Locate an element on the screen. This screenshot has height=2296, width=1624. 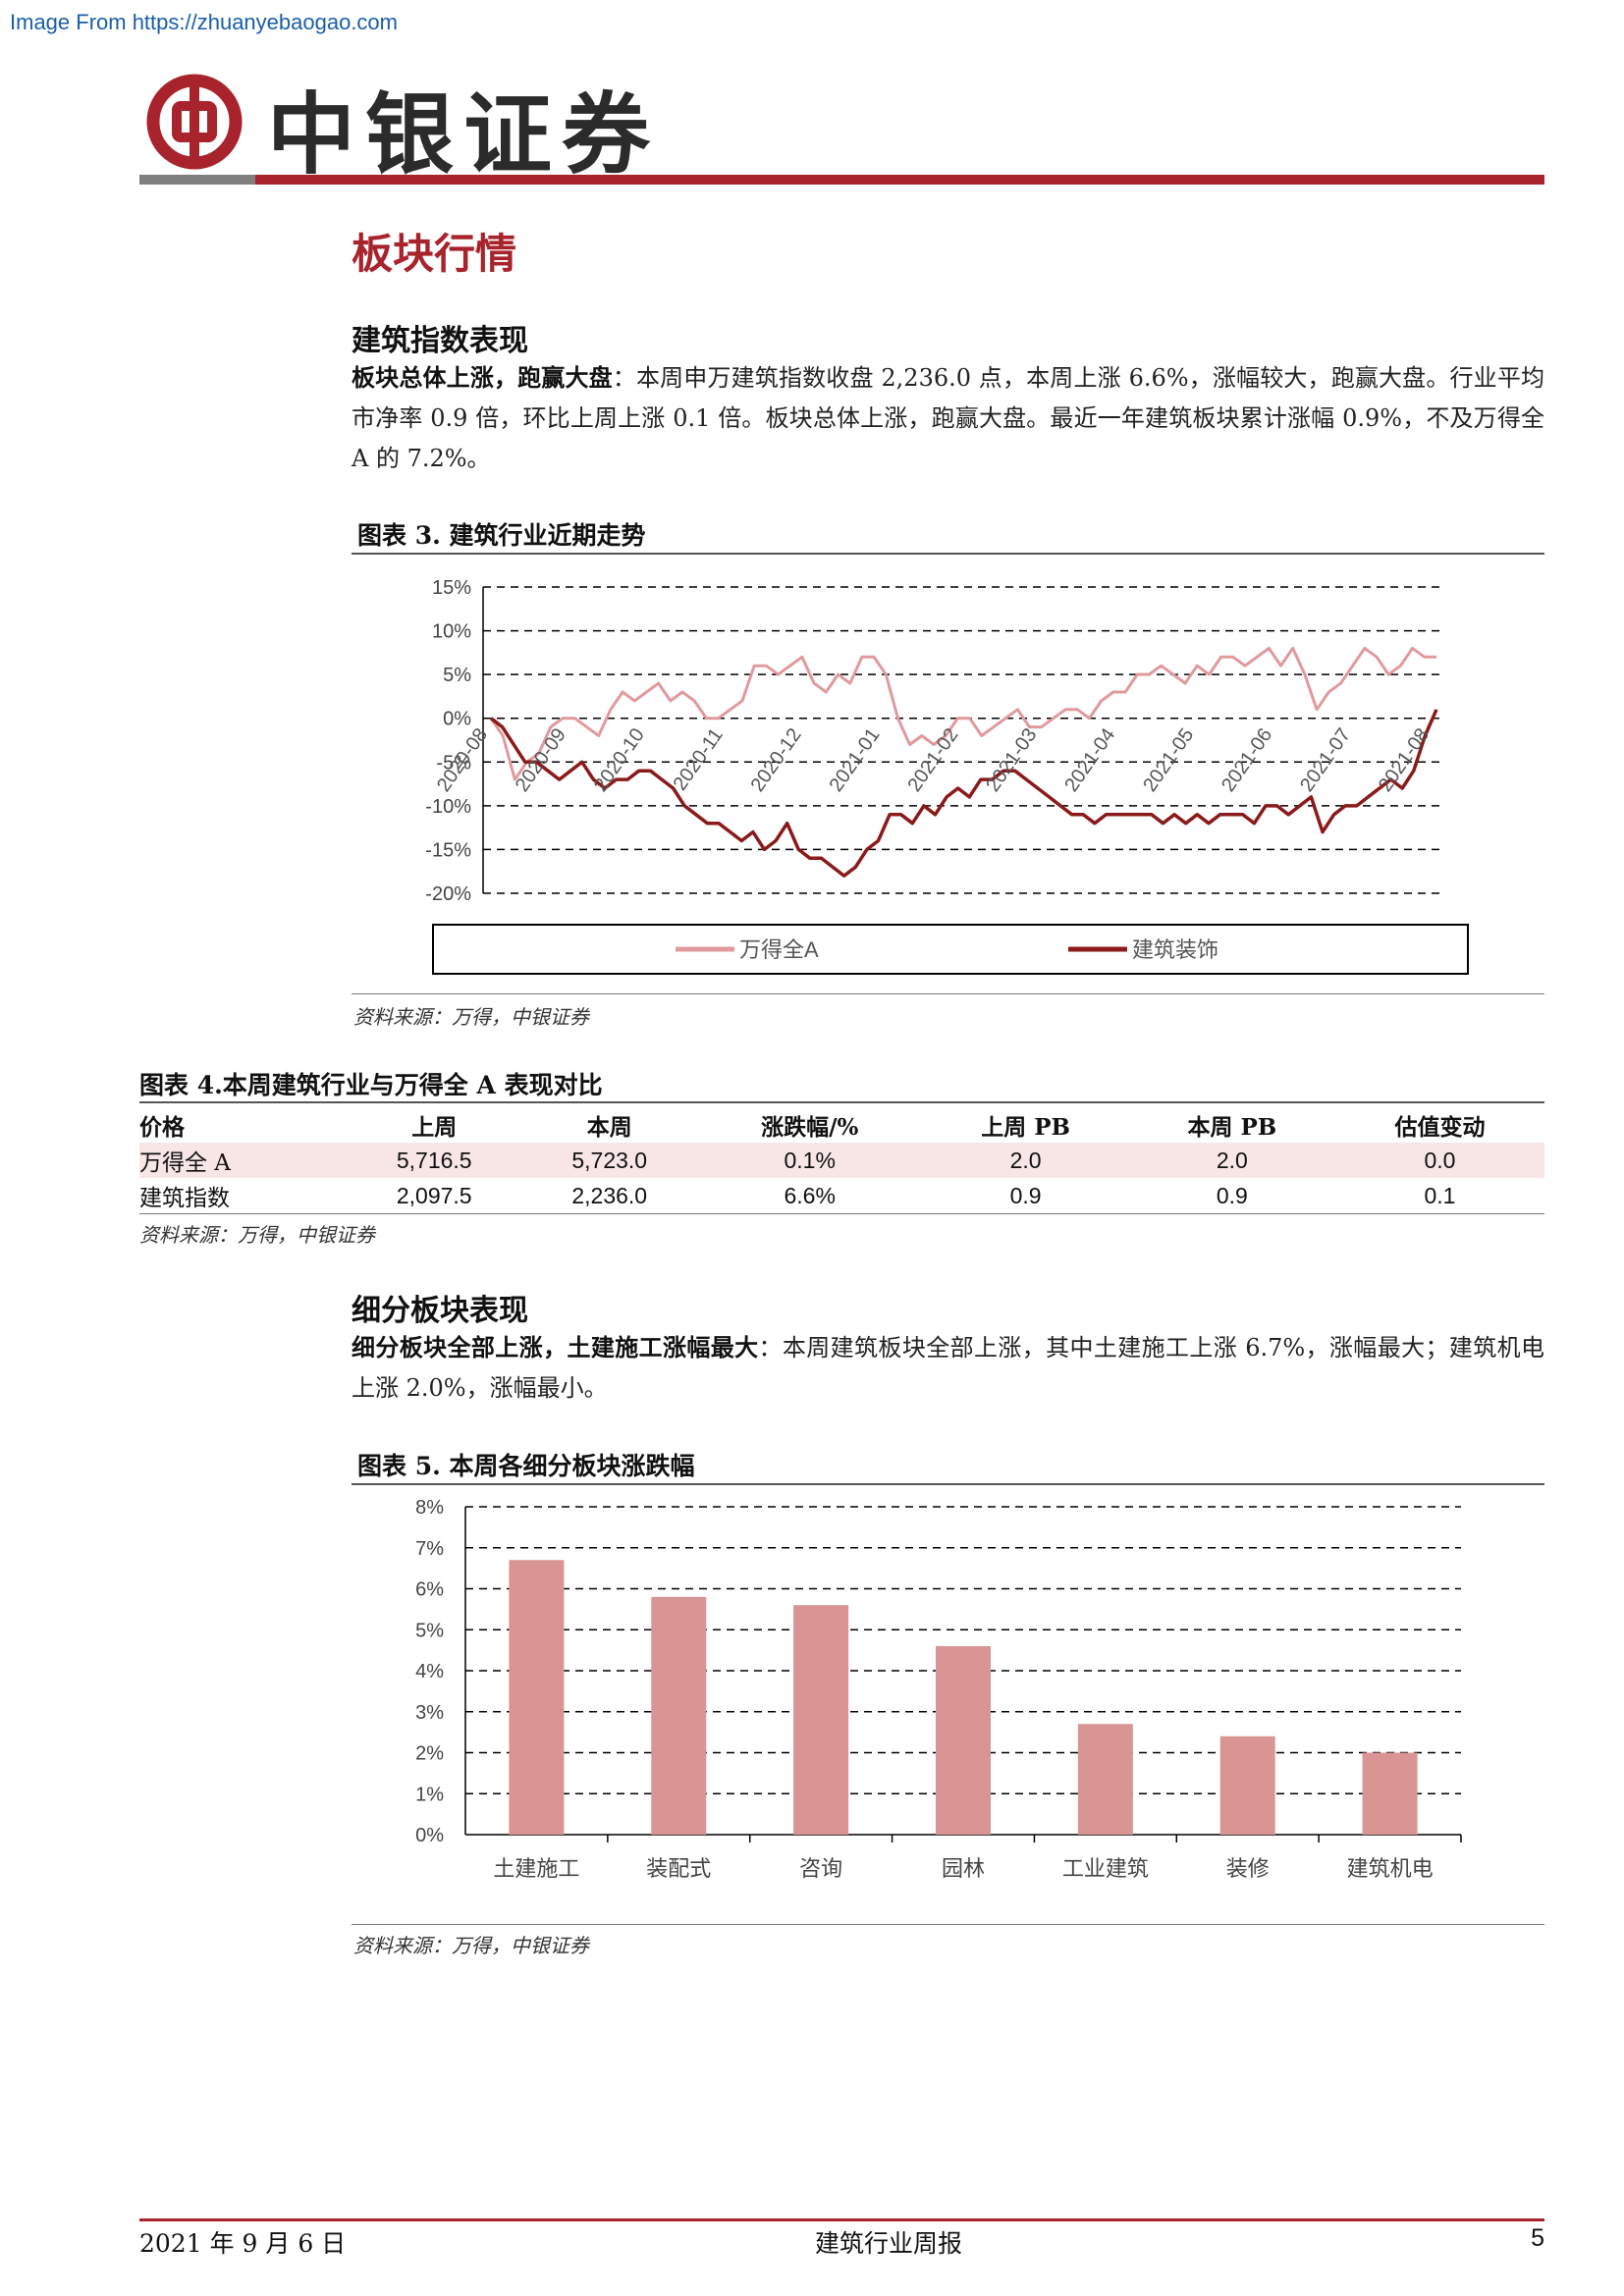
x-tick-label: 建筑机电 is located at coordinates (1390, 1869).